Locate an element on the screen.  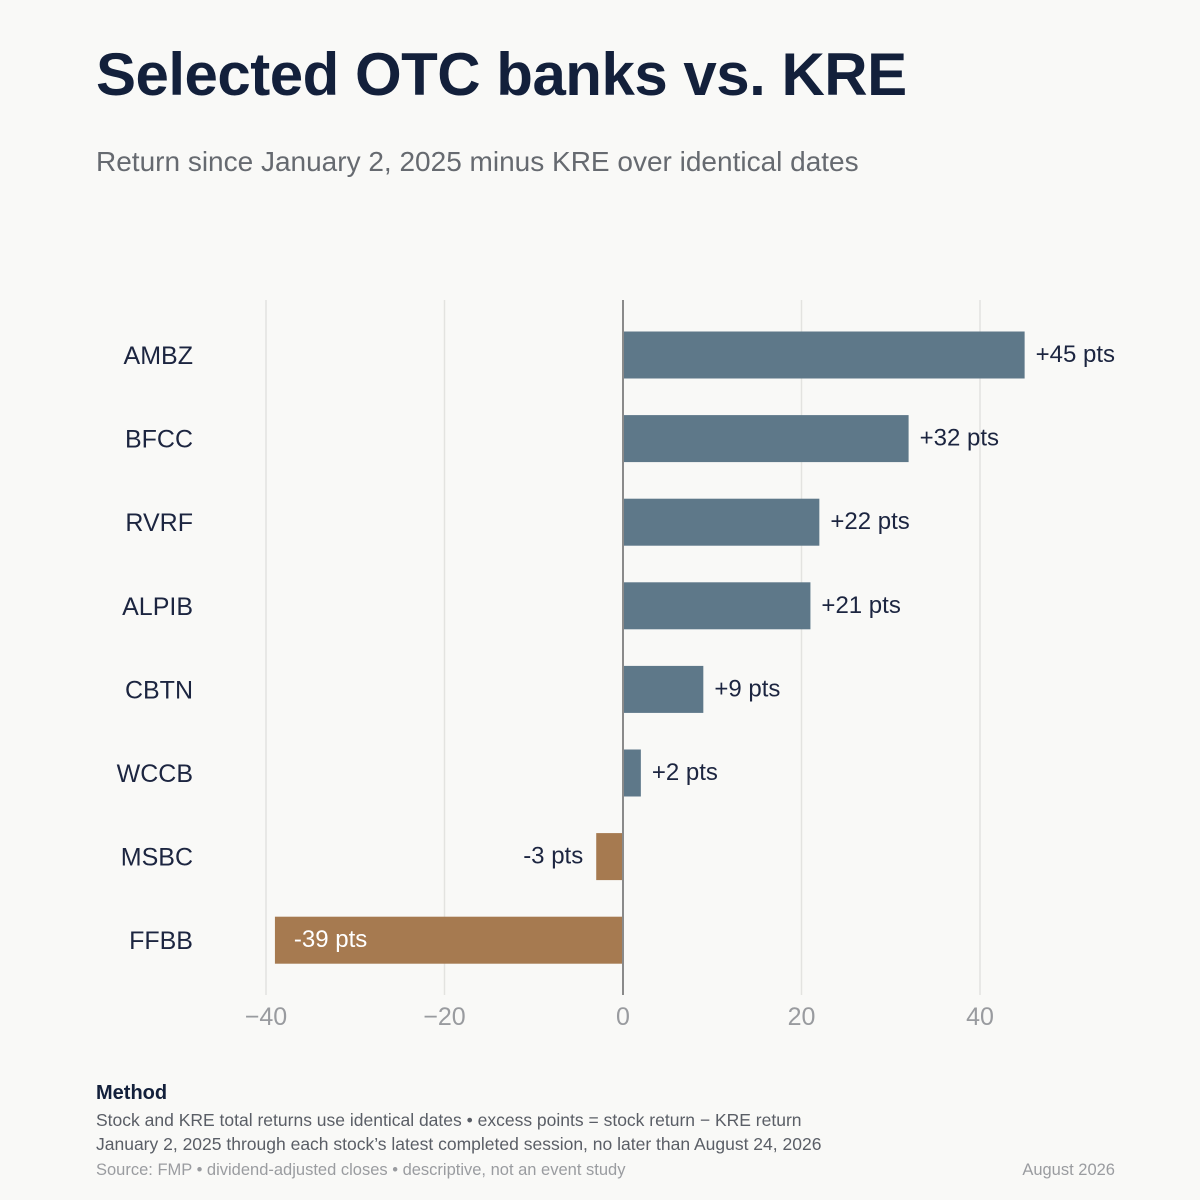
category-label: AMBZ is located at coordinates (158, 356).